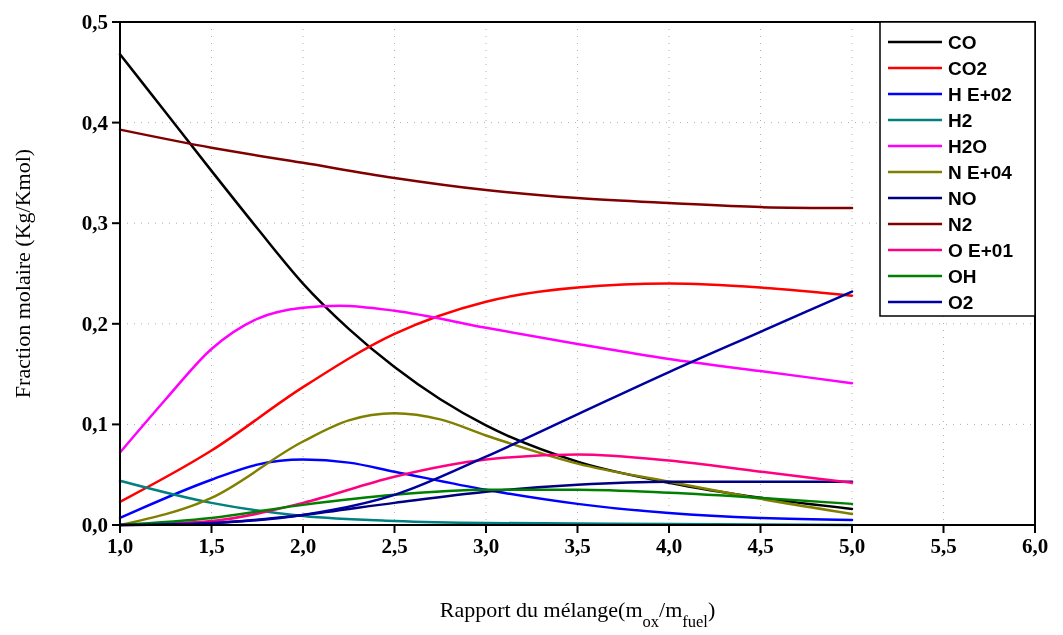  What do you see at coordinates (94, 525) in the screenshot?
I see `y-tick-label: 0,0` at bounding box center [94, 525].